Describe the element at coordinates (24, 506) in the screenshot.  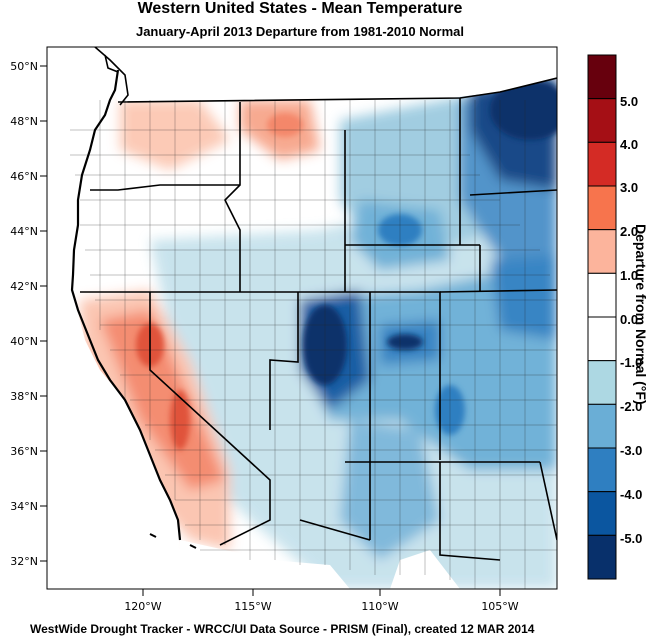
I see `lat-label-34: 34°N` at that location.